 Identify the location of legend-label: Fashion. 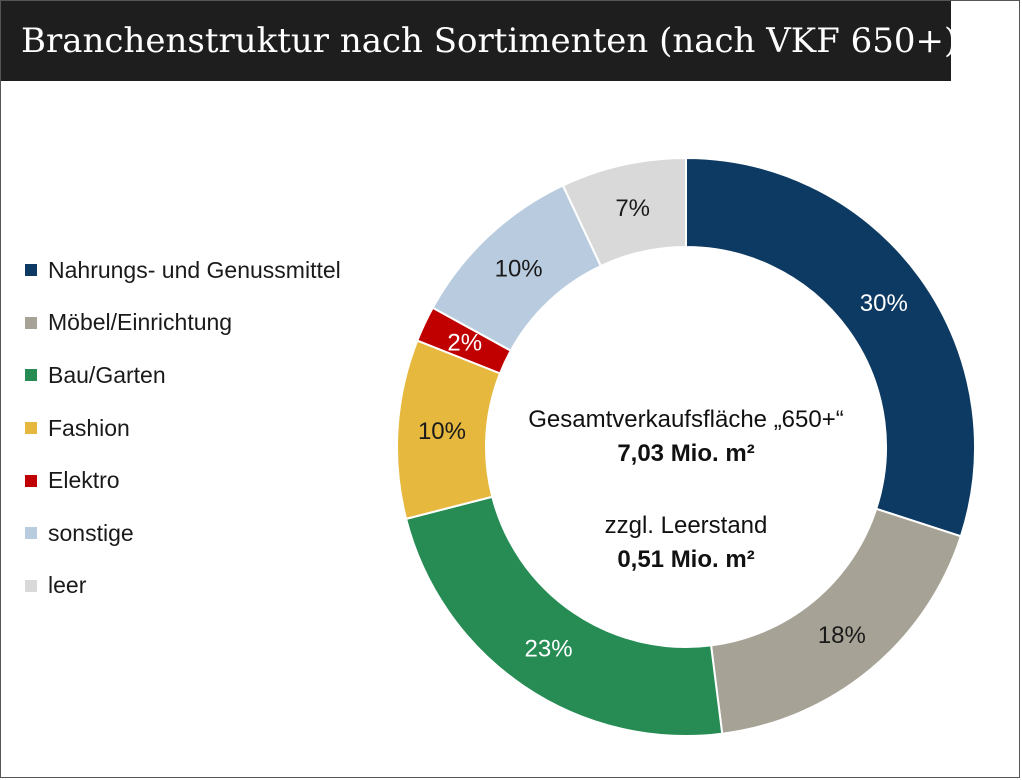
(89, 427).